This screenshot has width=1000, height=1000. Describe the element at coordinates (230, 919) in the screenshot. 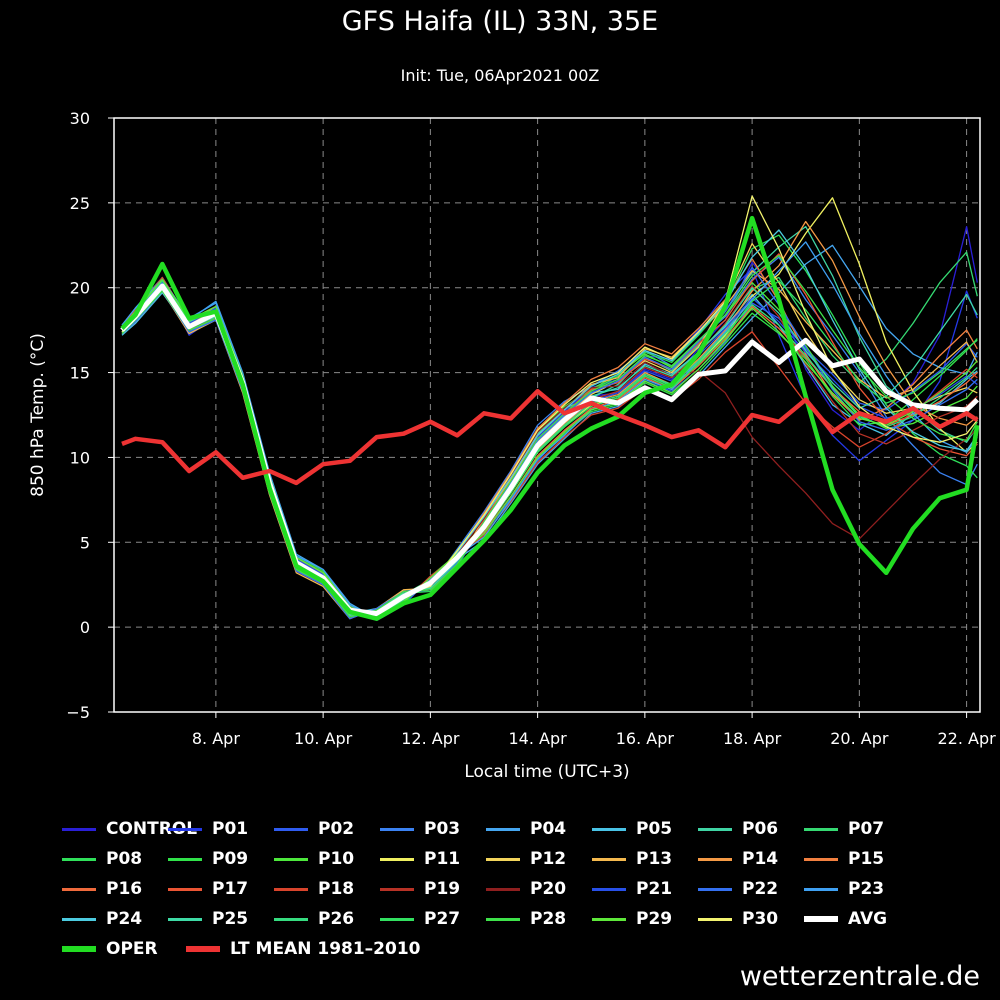

I see `legend-label: P25` at that location.